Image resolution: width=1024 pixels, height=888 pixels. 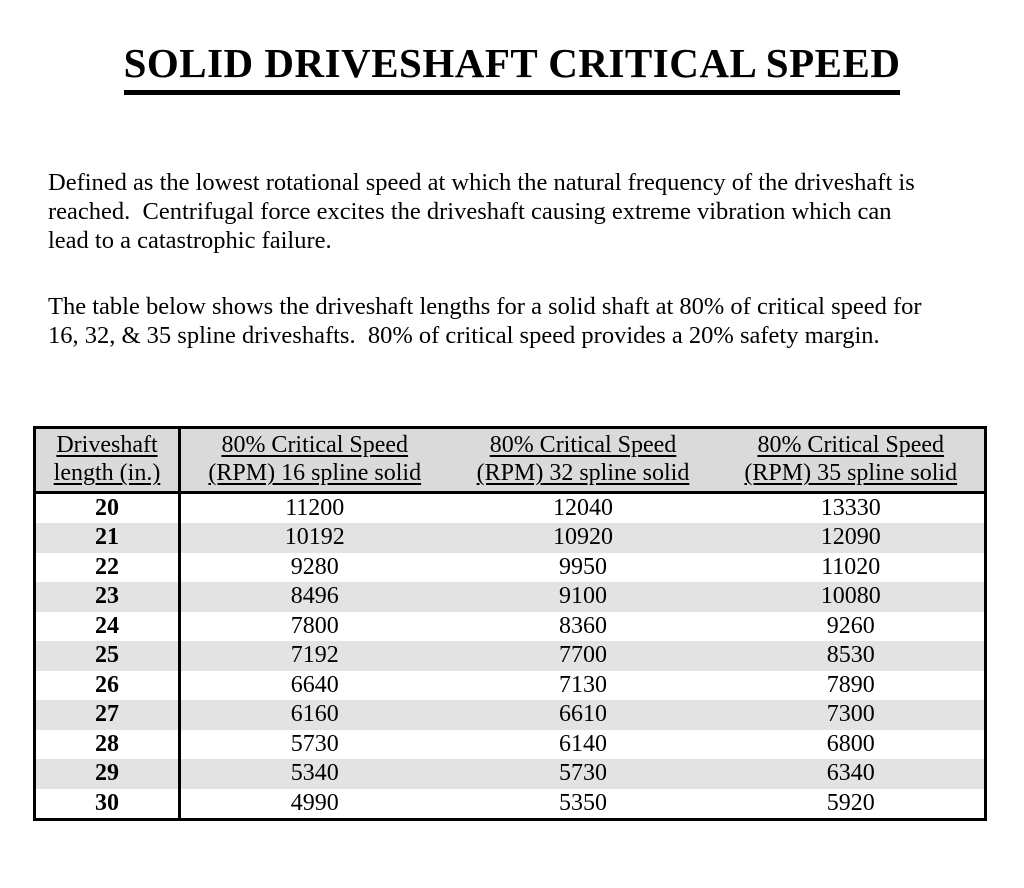 What do you see at coordinates (107, 597) in the screenshot?
I see `length-cell: 23` at bounding box center [107, 597].